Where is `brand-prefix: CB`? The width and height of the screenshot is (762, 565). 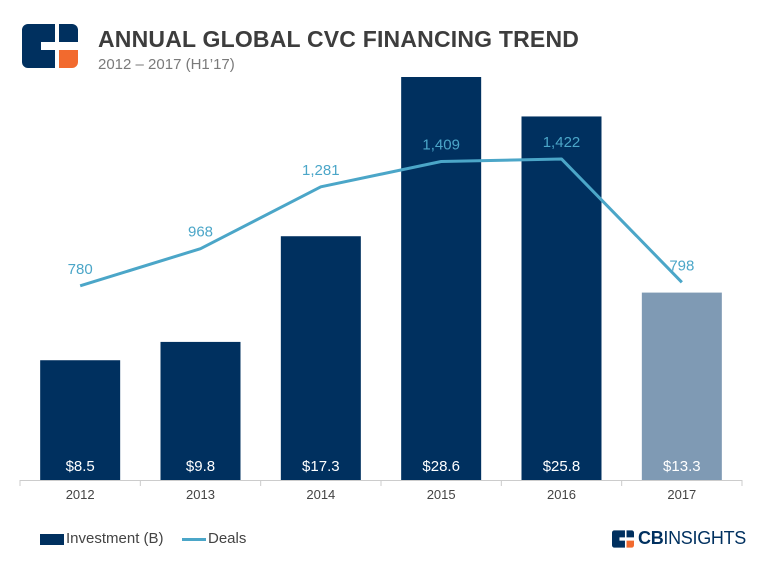 brand-prefix: CB is located at coordinates (651, 538).